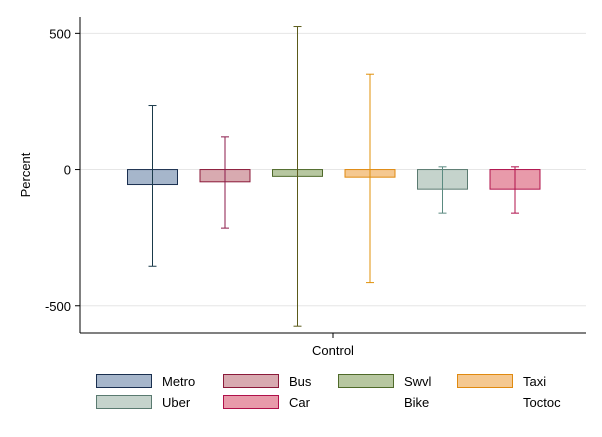 Image resolution: width=602 pixels, height=437 pixels. What do you see at coordinates (60, 33) in the screenshot?
I see `y-tick-label: 500` at bounding box center [60, 33].